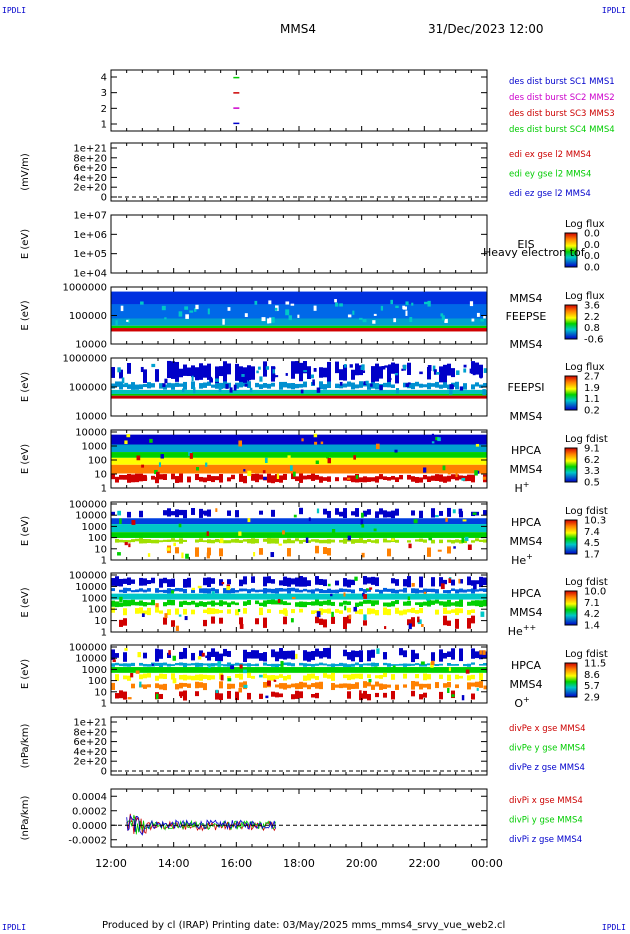  I want to click on colorbar-tick-hpca_h: 9.1, so click(592, 449).